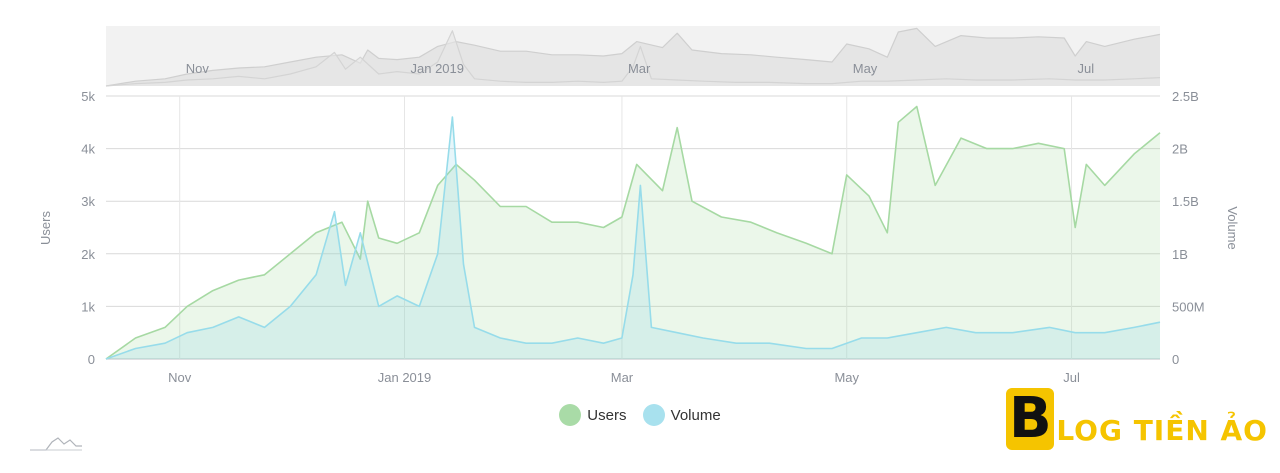 The width and height of the screenshot is (1280, 473). What do you see at coordinates (88, 254) in the screenshot?
I see `y-left-tick-label: 2k` at bounding box center [88, 254].